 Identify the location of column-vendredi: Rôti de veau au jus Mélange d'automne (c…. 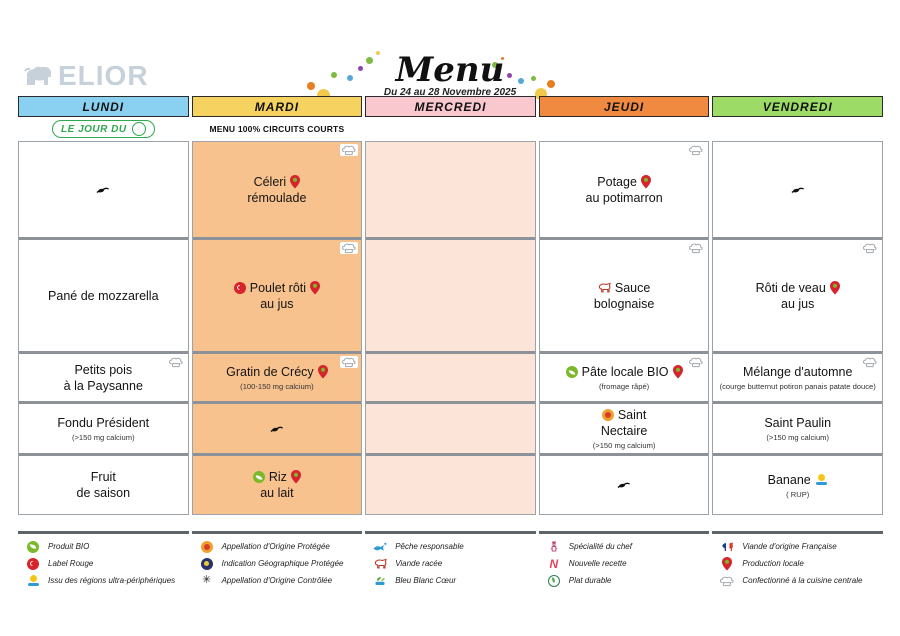
(797, 328).